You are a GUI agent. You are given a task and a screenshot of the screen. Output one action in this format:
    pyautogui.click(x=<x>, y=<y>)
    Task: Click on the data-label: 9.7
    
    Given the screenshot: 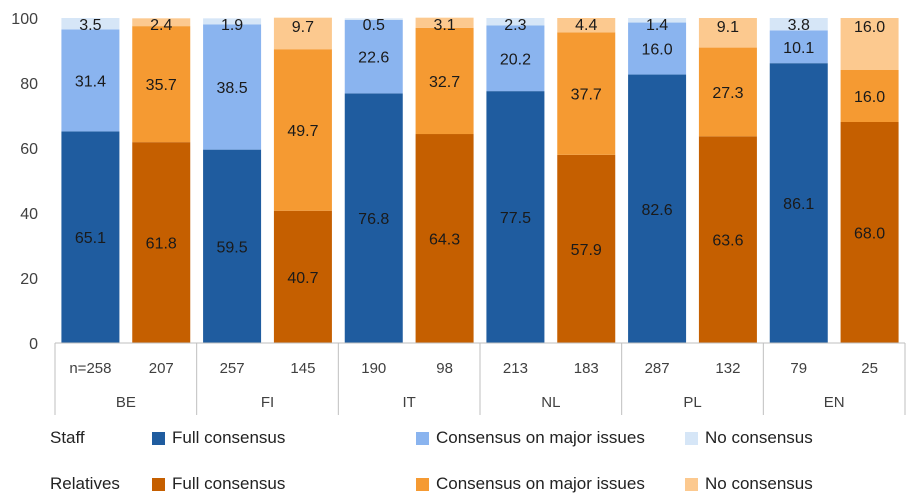 What is the action you would take?
    pyautogui.click(x=303, y=27)
    